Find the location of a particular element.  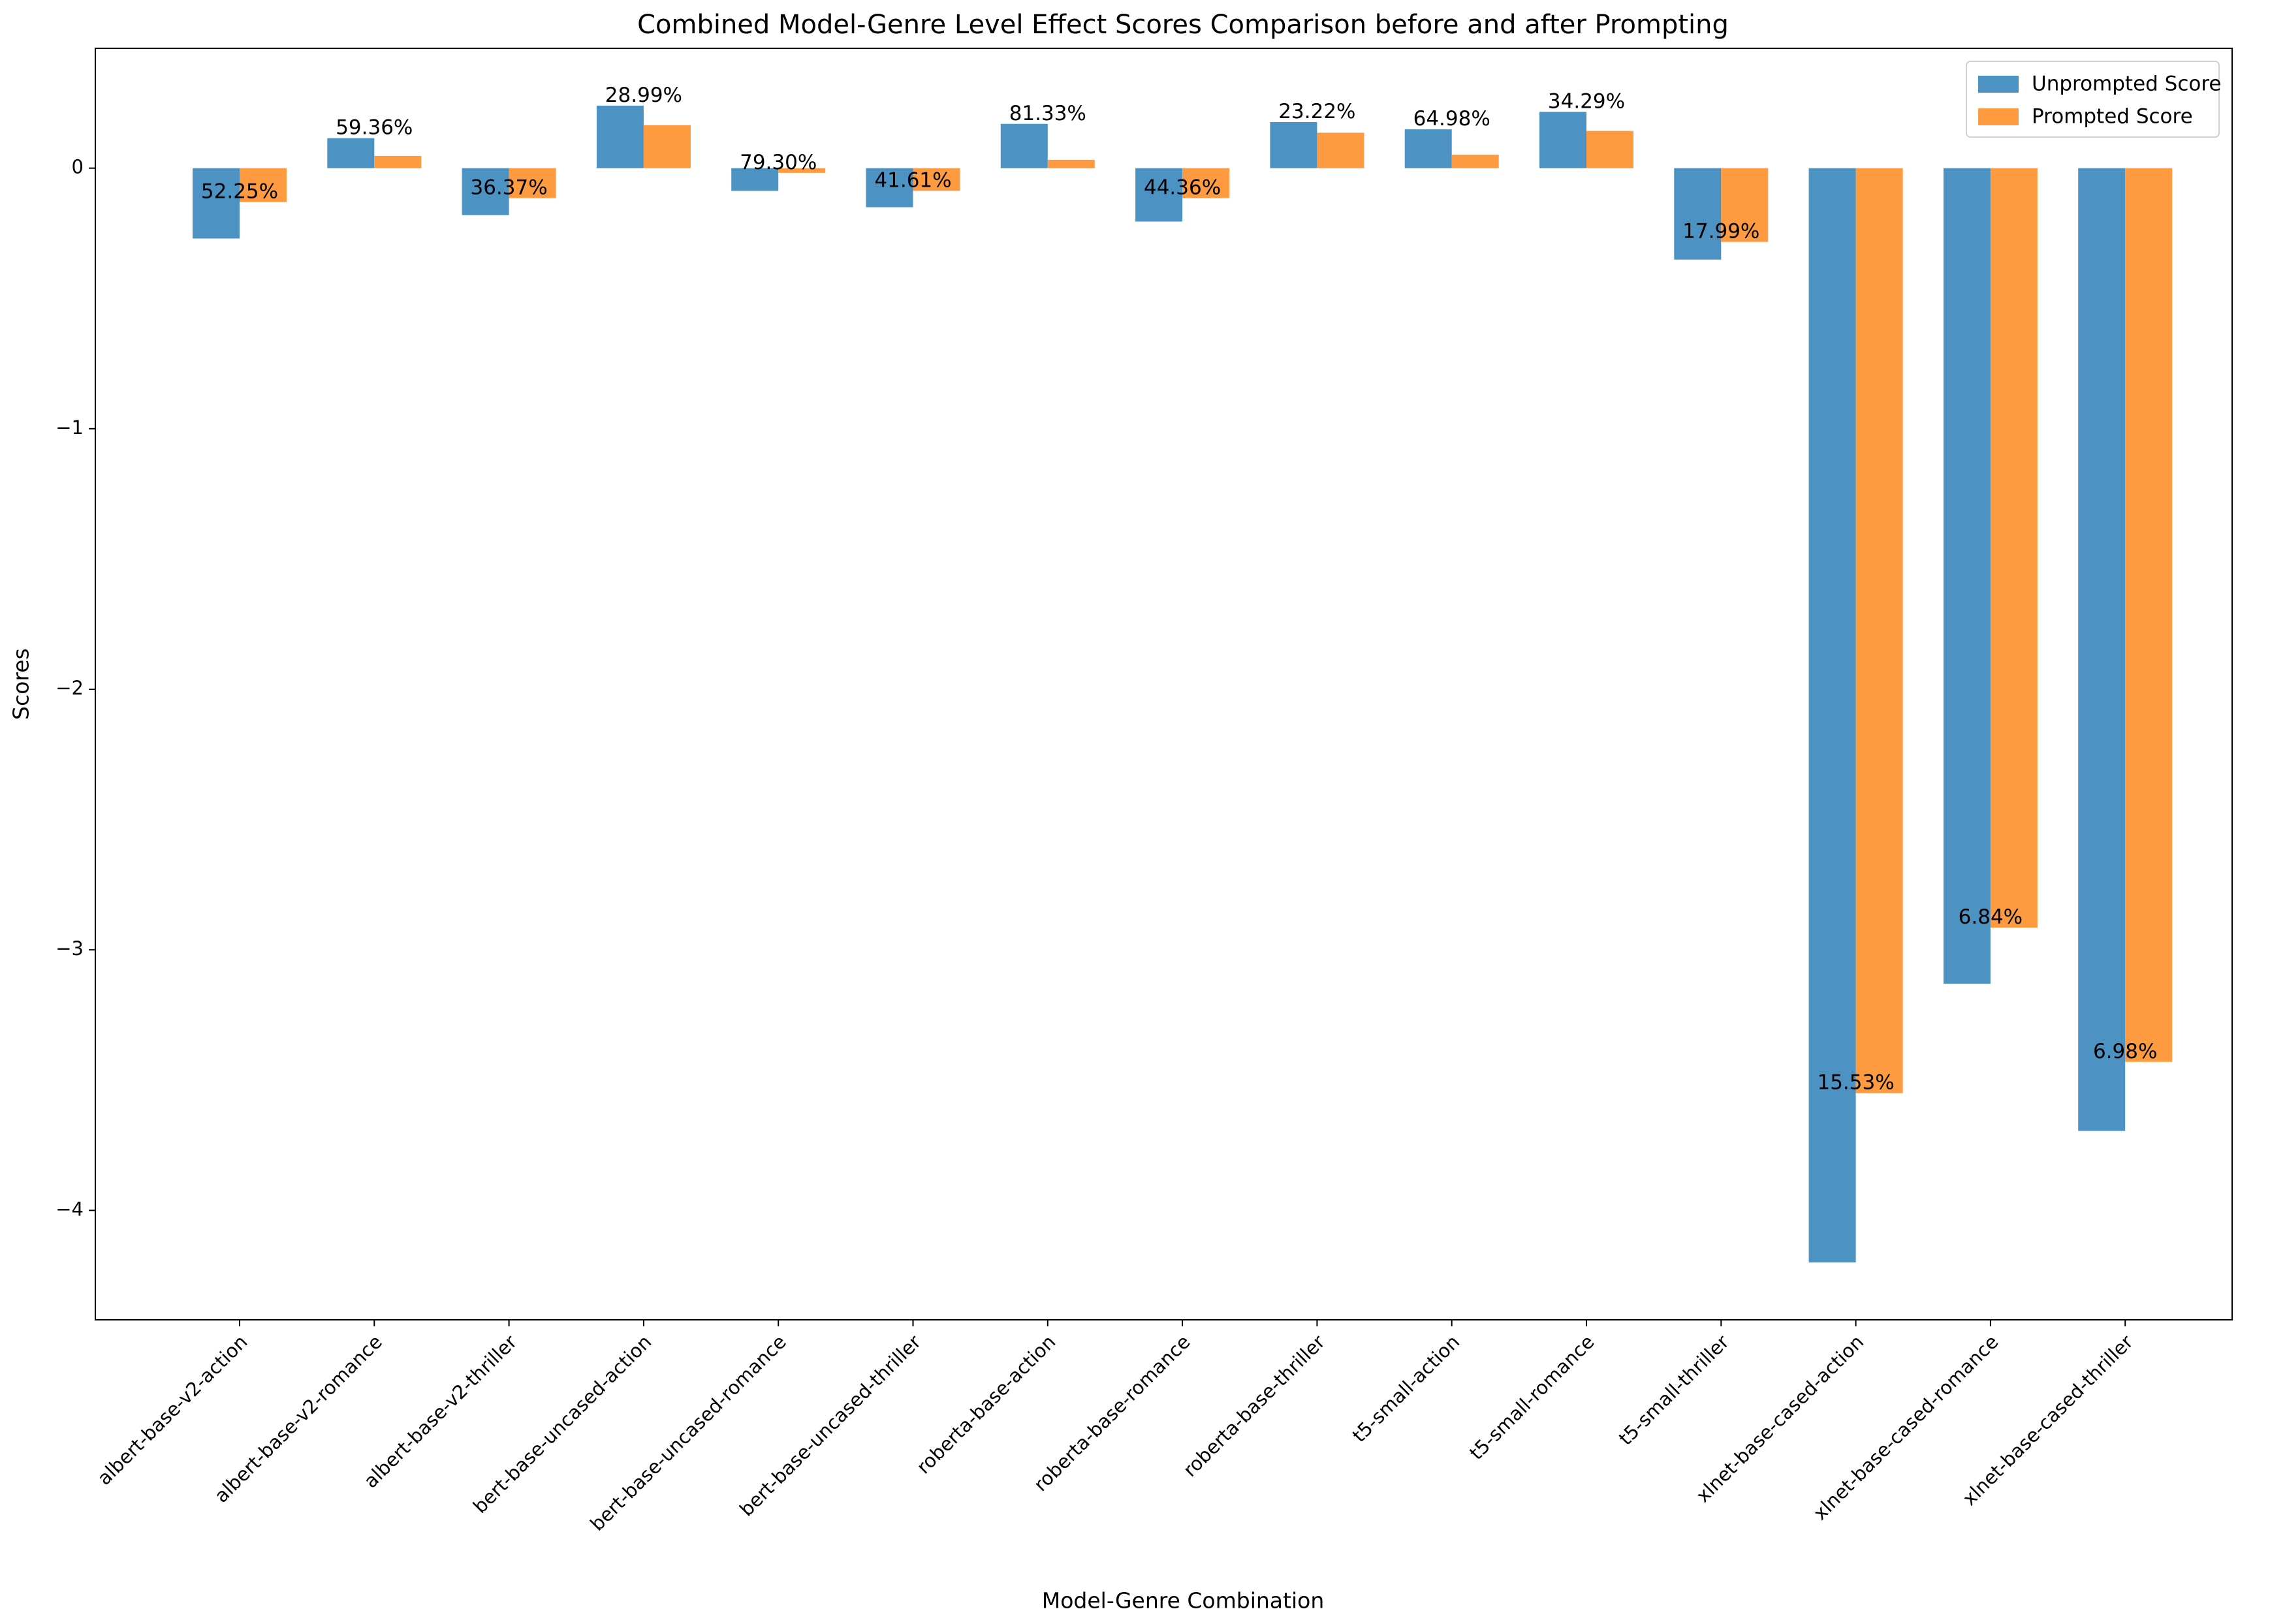

x-tick-label: roberta-base-thriller is located at coordinates (1253, 1406).